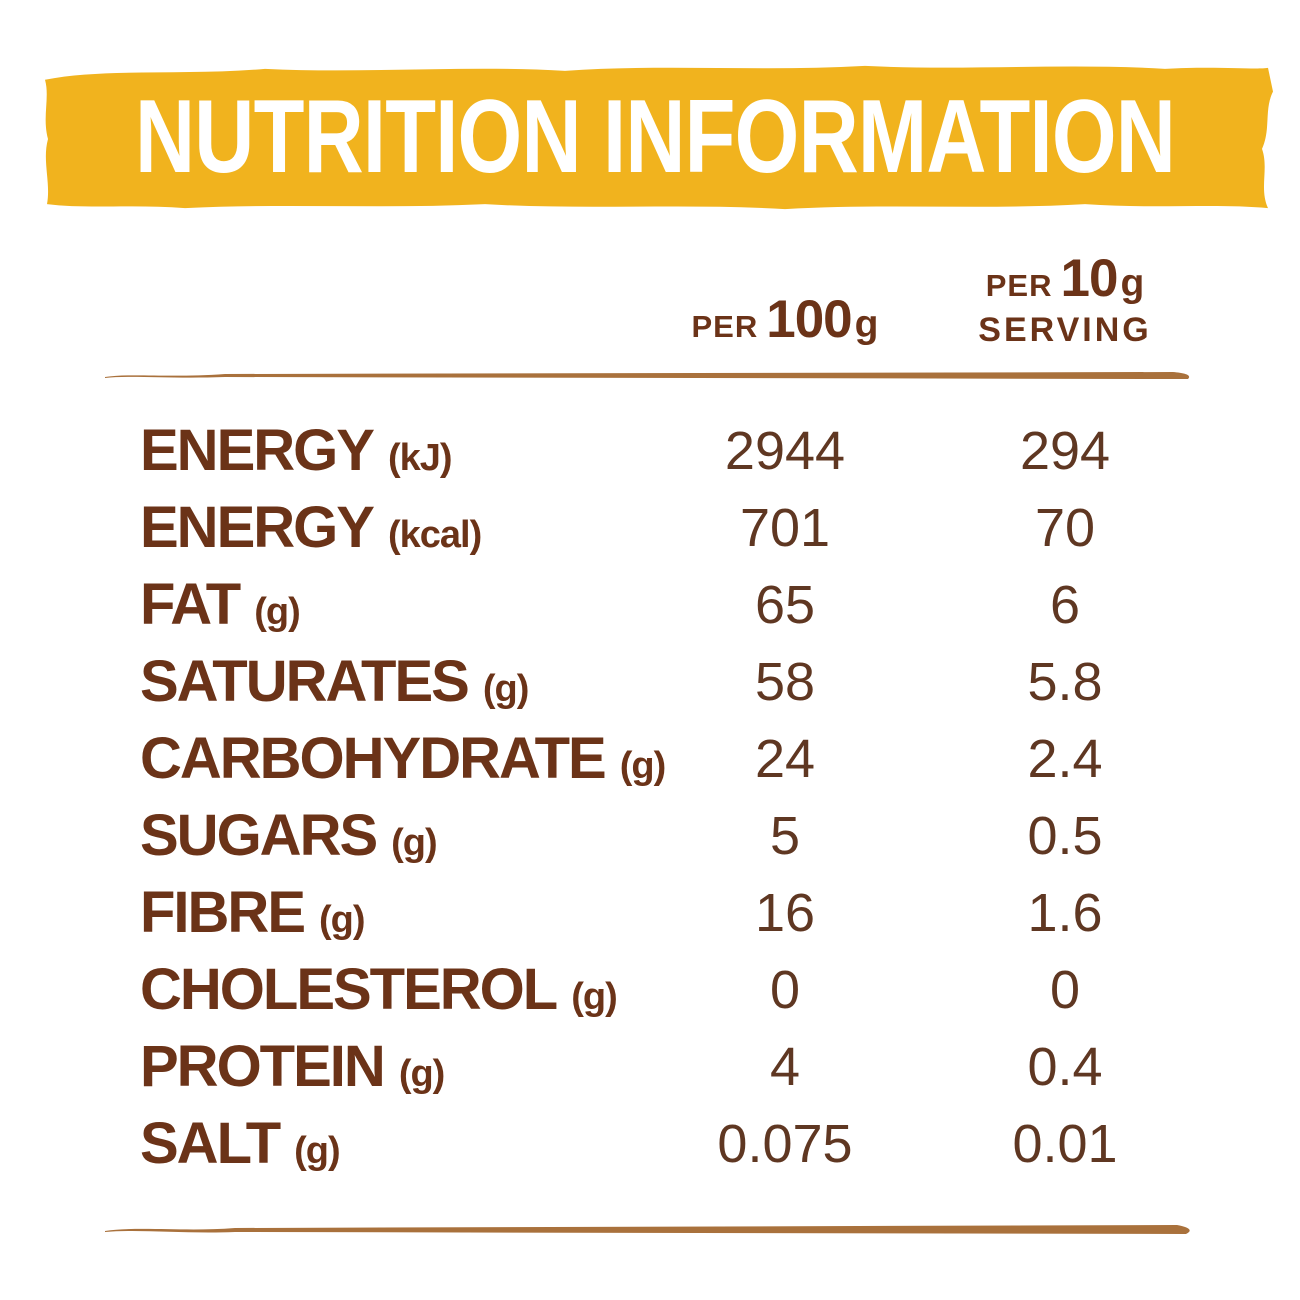  What do you see at coordinates (785, 758) in the screenshot?
I see `value-per-100g: 24` at bounding box center [785, 758].